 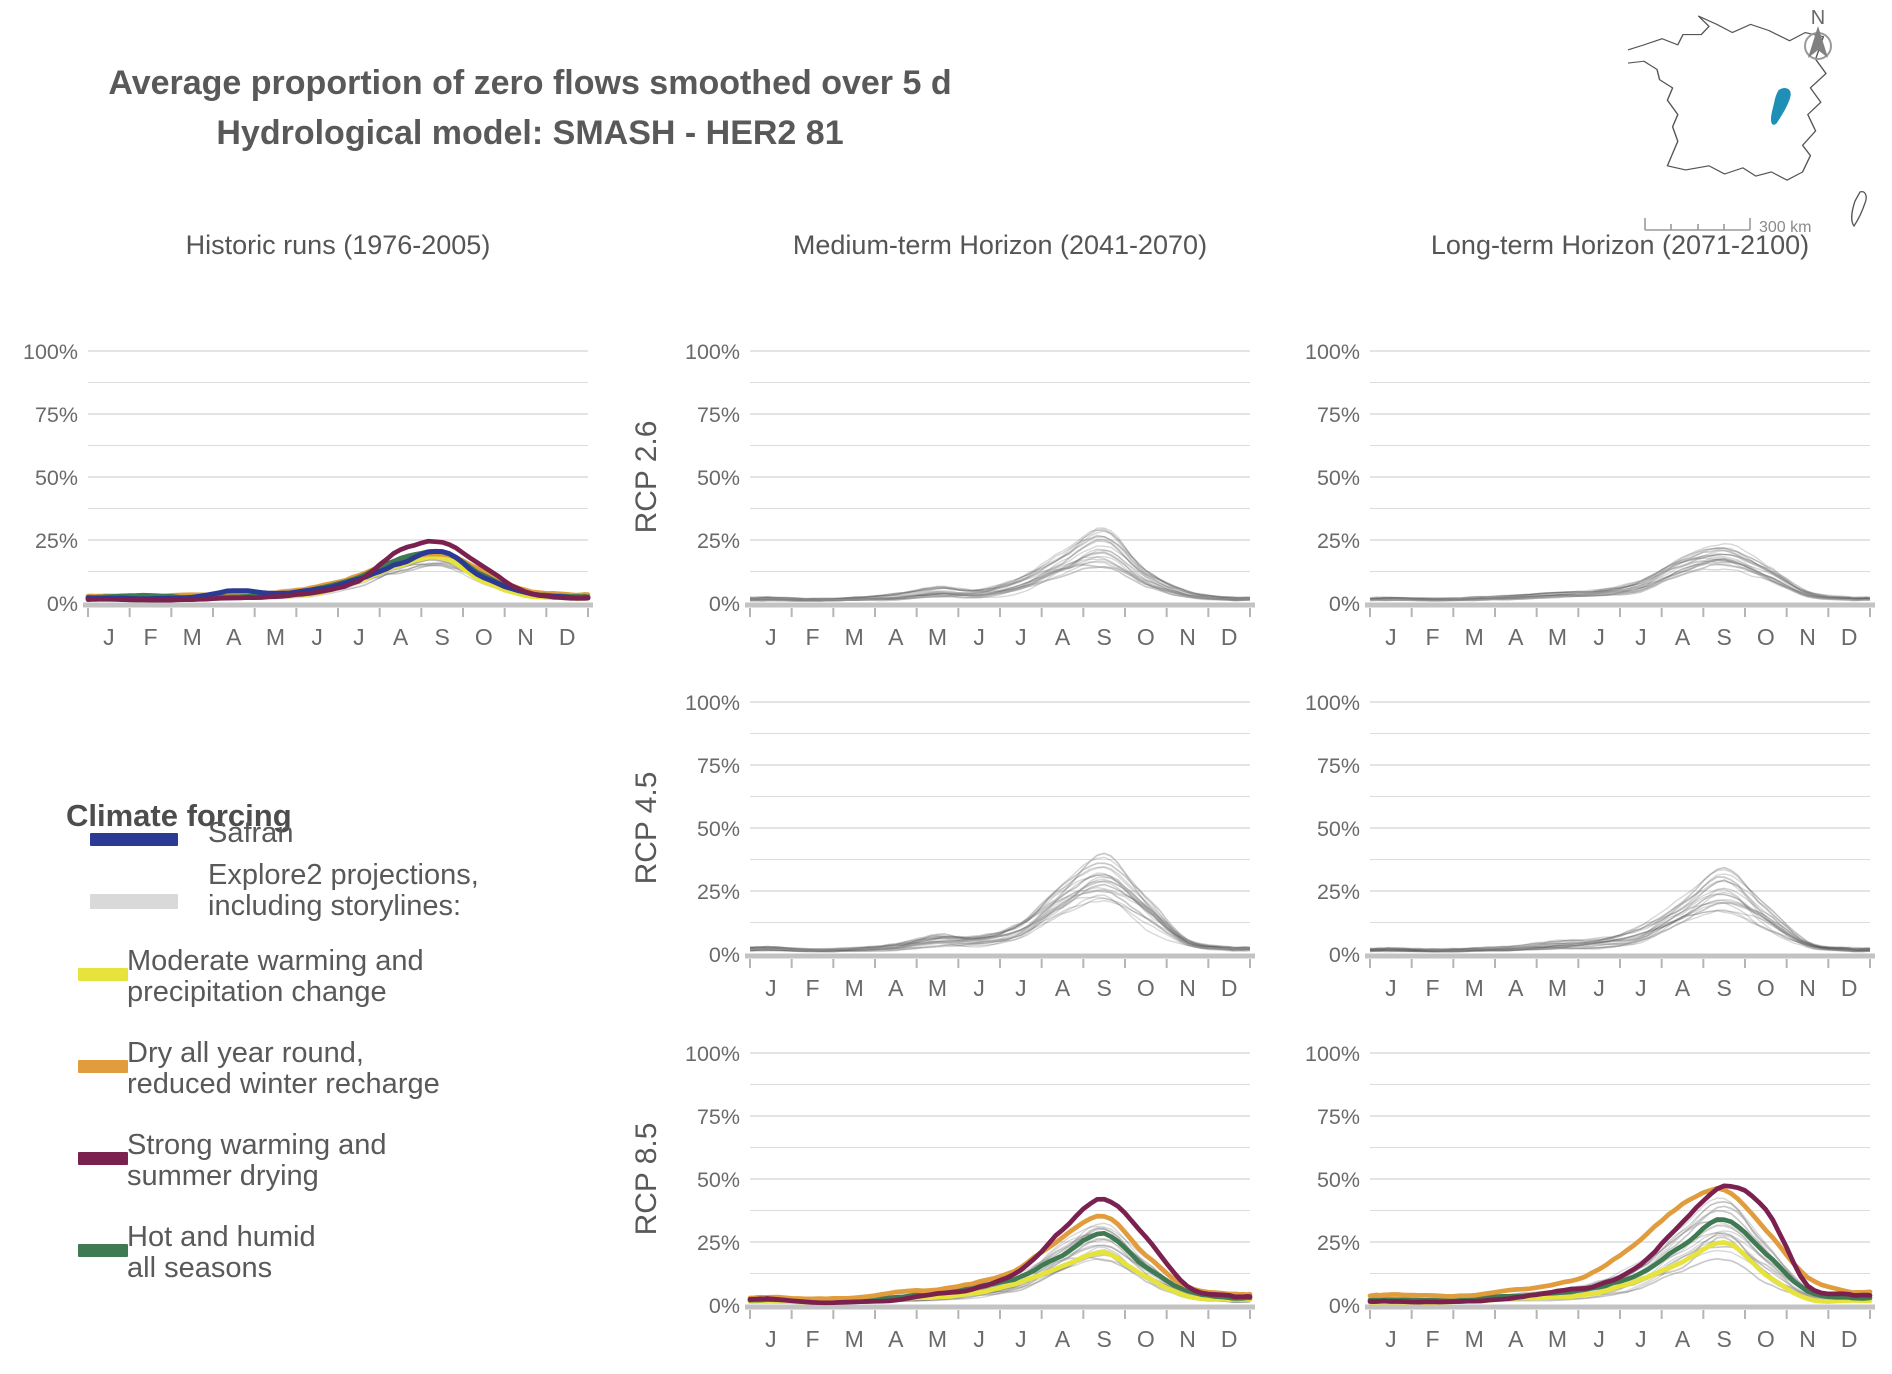 What do you see at coordinates (1781, 106) in the screenshot?
I see `study-region-shape` at bounding box center [1781, 106].